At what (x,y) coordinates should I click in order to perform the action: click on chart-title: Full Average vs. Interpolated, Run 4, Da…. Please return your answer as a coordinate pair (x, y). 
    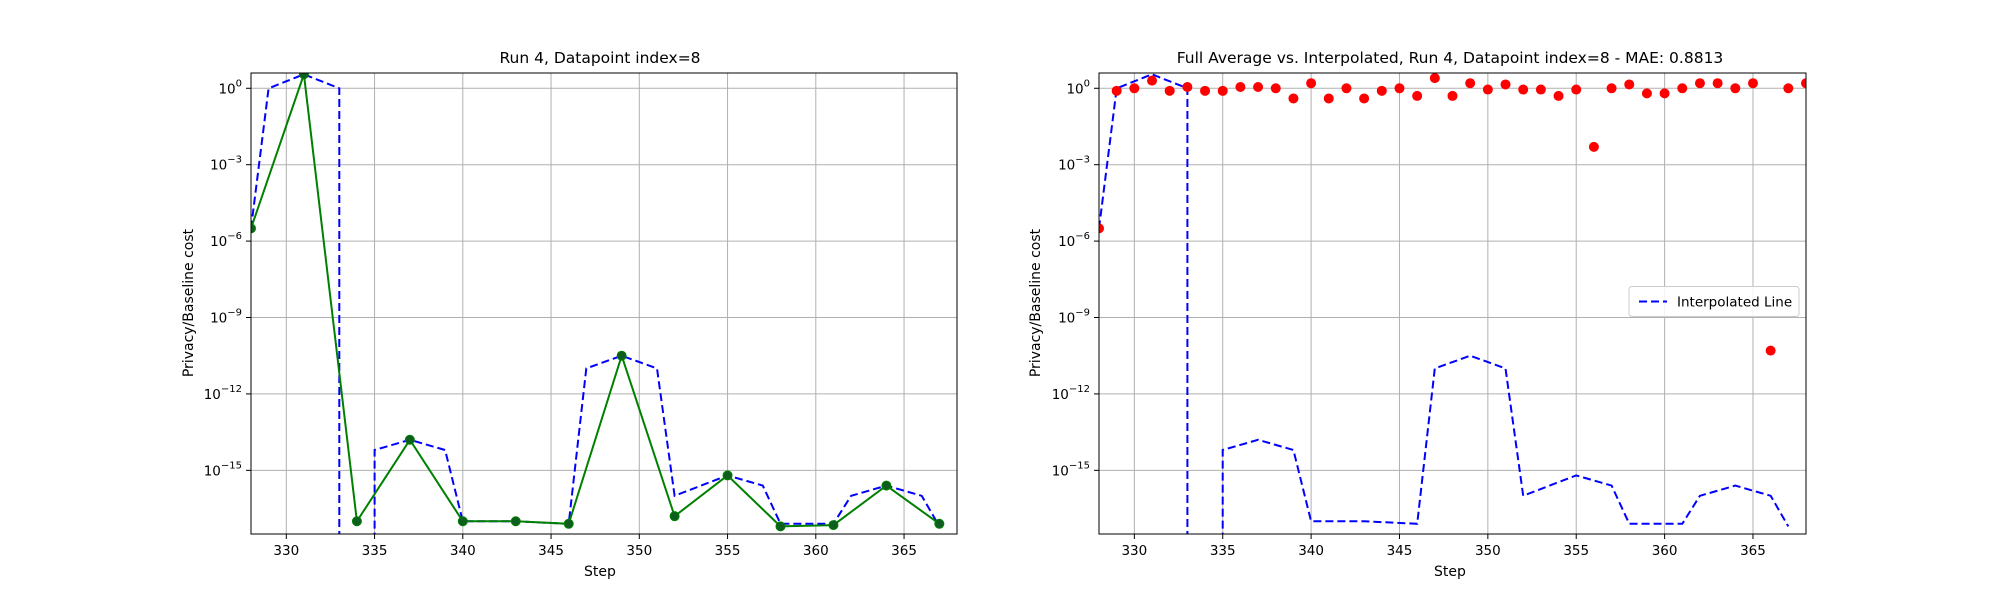
    Looking at the image, I should click on (1450, 58).